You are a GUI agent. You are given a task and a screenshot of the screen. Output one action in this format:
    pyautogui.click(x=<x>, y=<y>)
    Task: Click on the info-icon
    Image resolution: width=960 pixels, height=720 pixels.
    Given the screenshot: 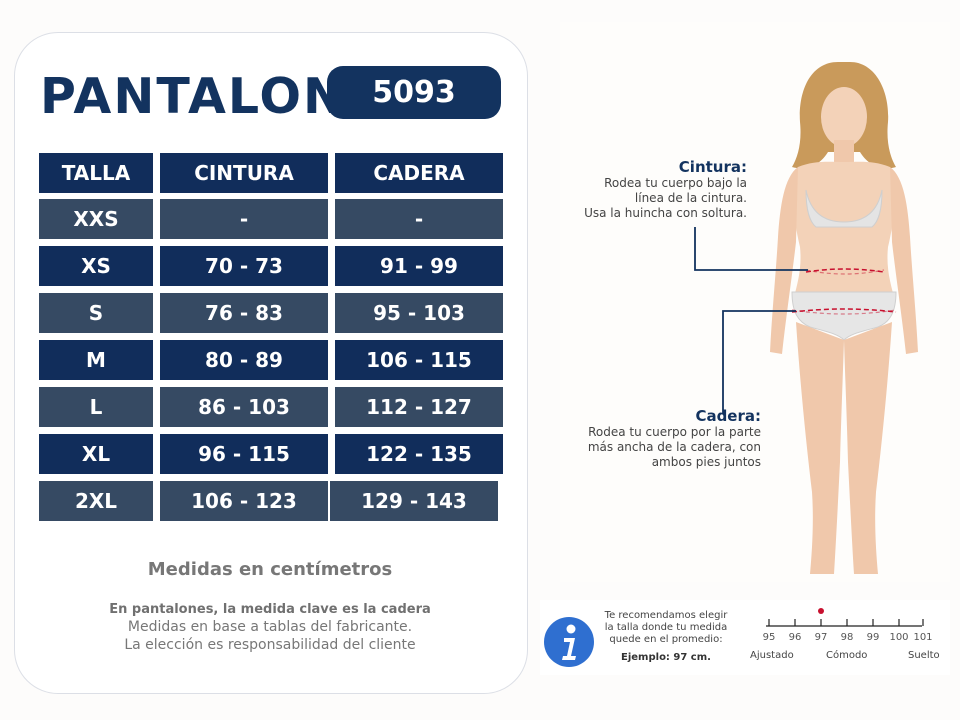 What is the action you would take?
    pyautogui.click(x=569, y=642)
    